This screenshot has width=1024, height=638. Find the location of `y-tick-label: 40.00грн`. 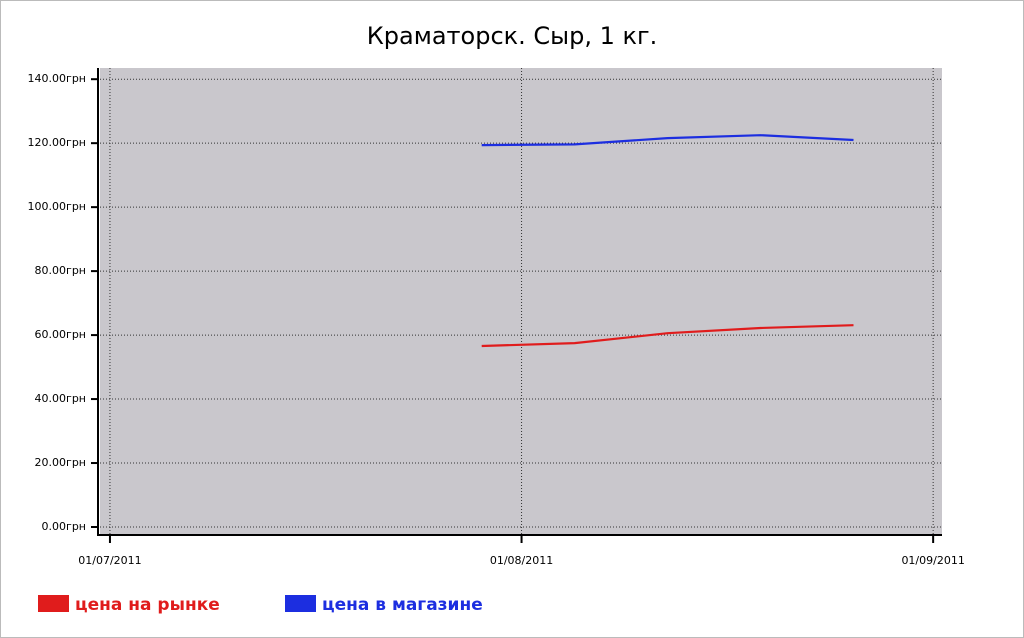

y-tick-label: 40.00грн is located at coordinates (60, 398).